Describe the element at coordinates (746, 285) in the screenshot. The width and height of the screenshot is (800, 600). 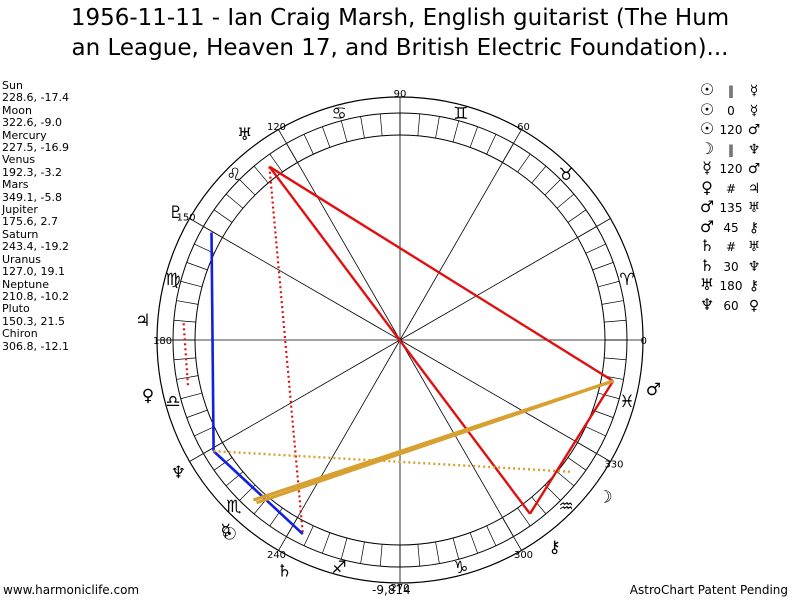
I see `aspect-row: ♅ 180 ⚷` at that location.